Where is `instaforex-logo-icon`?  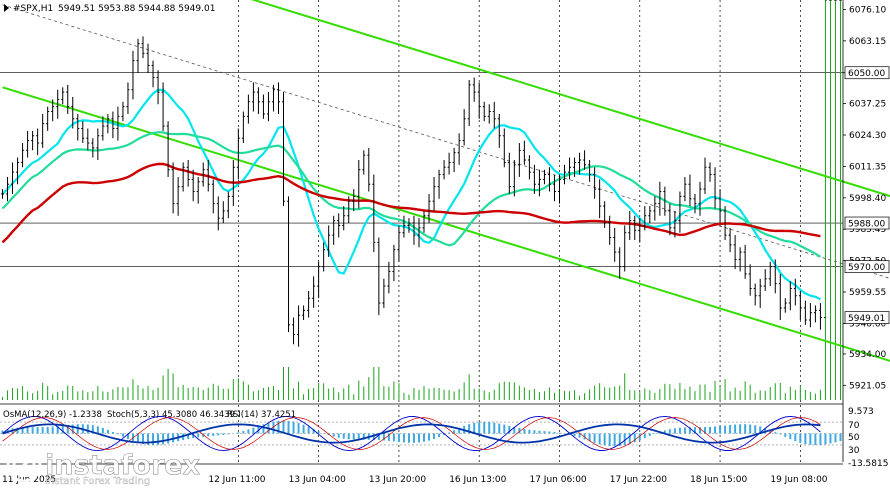
instaforex-logo-icon is located at coordinates (24, 465).